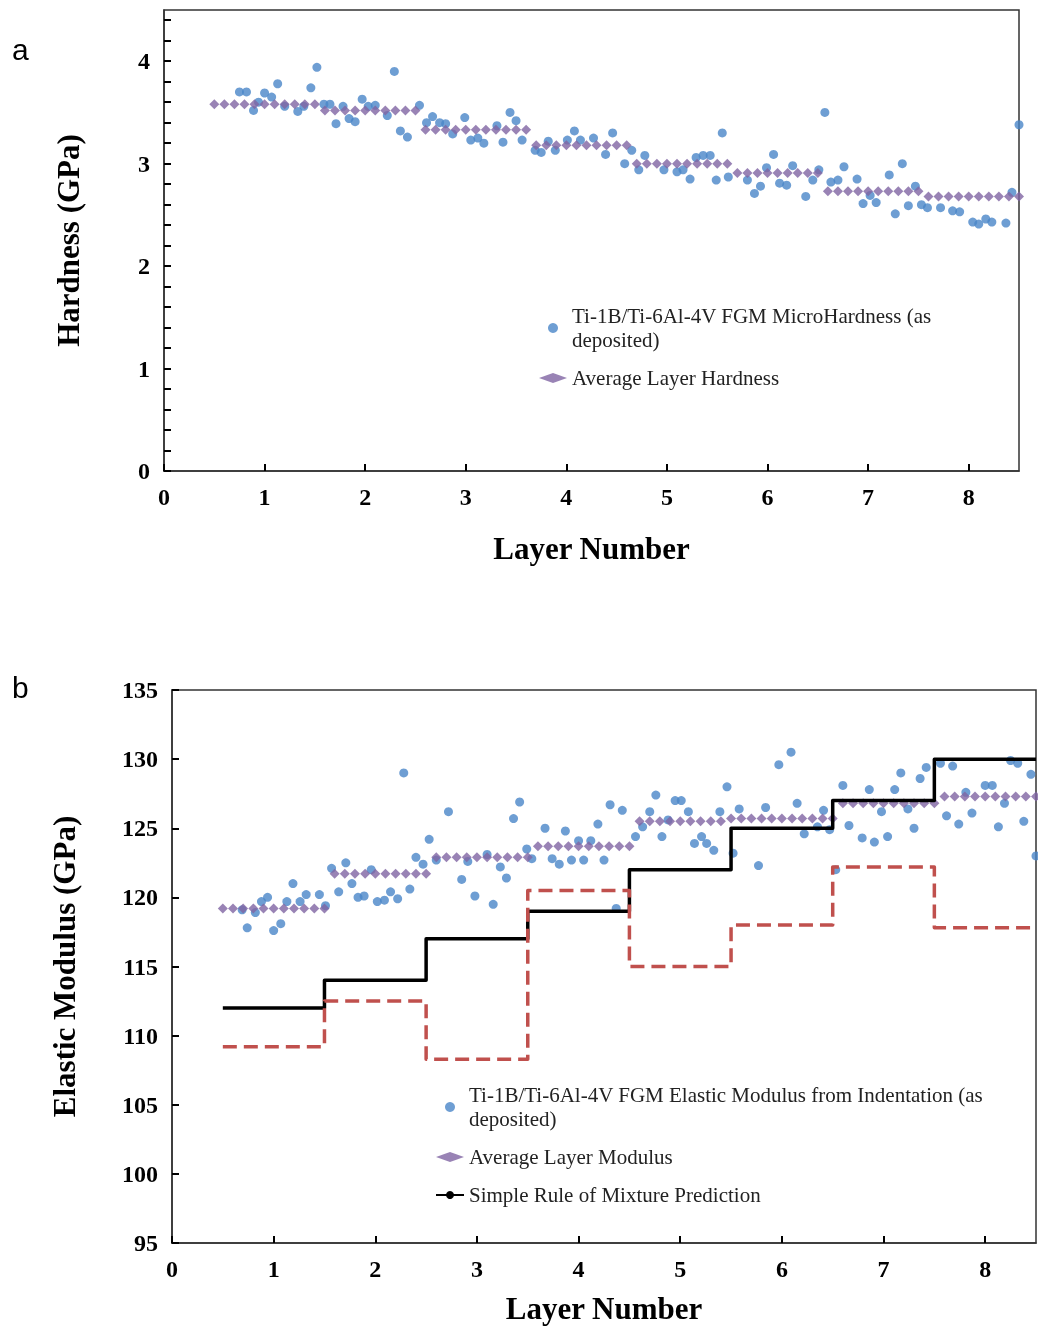 This screenshot has width=1046, height=1341. I want to click on y-tick-label: 3, so click(144, 163).